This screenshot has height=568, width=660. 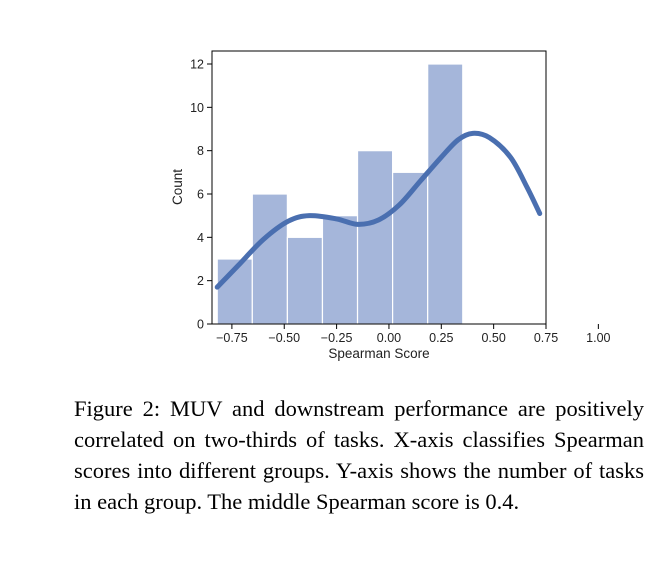 What do you see at coordinates (441, 338) in the screenshot?
I see `x-tick-label: 0.25` at bounding box center [441, 338].